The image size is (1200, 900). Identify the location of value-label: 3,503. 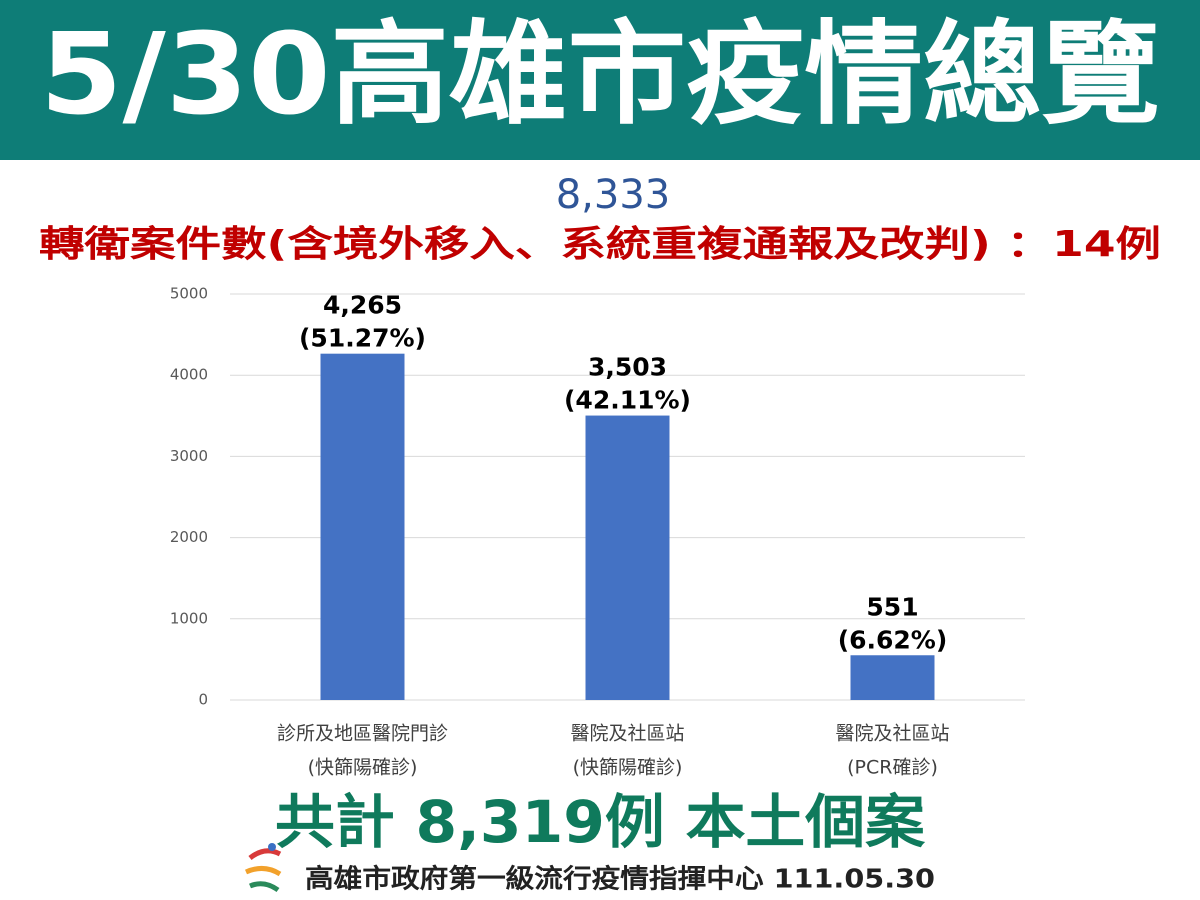
(627, 367).